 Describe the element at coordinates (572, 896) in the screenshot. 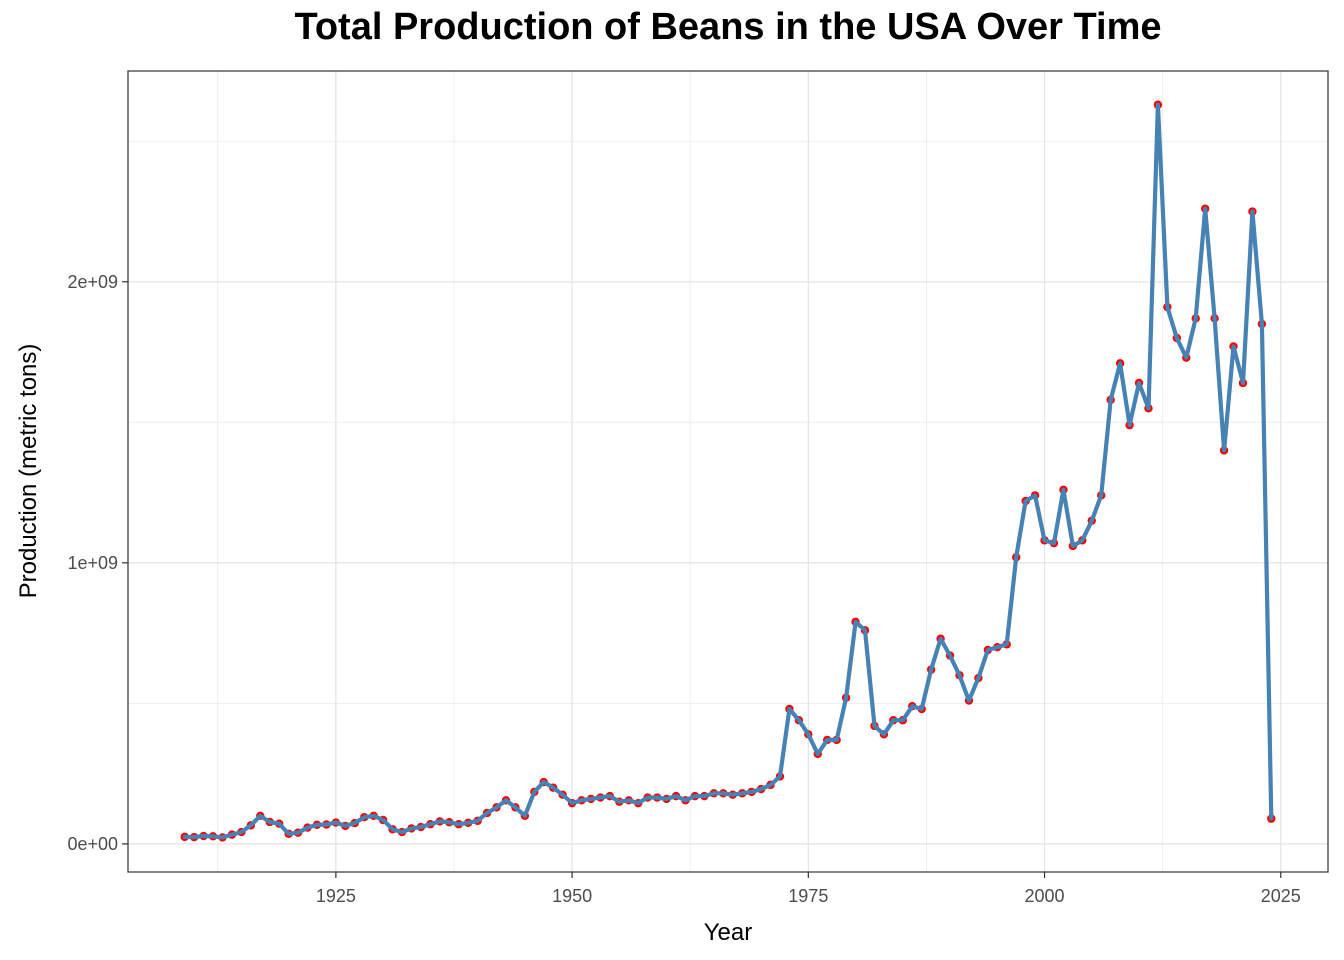

I see `x-tick-label: 1950` at that location.